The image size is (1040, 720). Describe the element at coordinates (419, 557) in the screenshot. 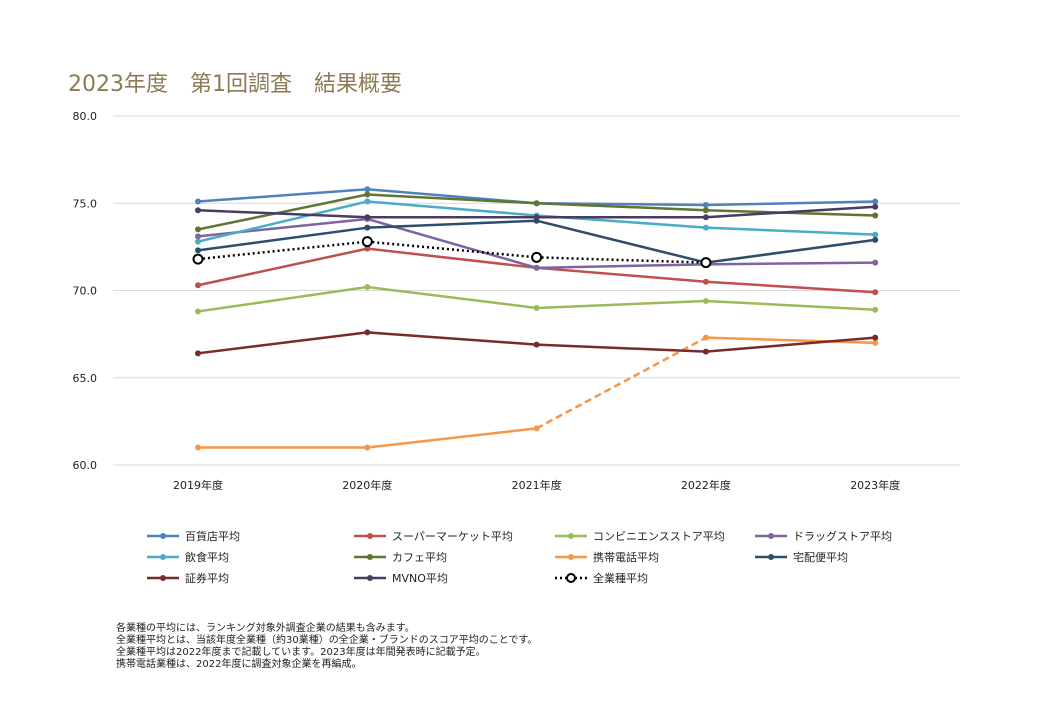

I see `legend-label: カフェ平均` at that location.